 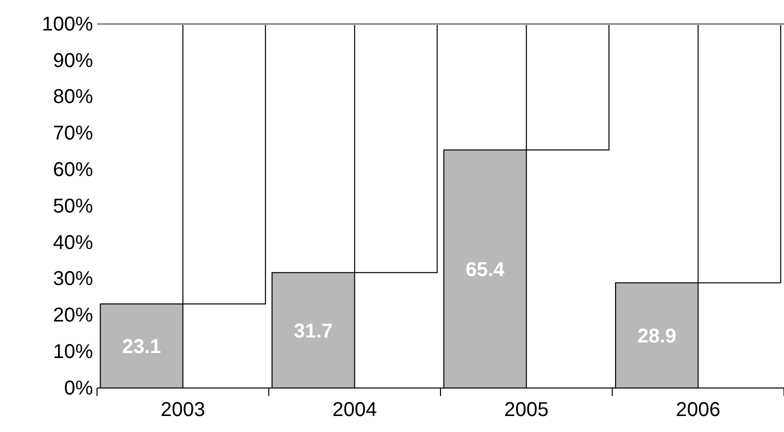 I want to click on y-tick-label: 50%, so click(x=73, y=206).